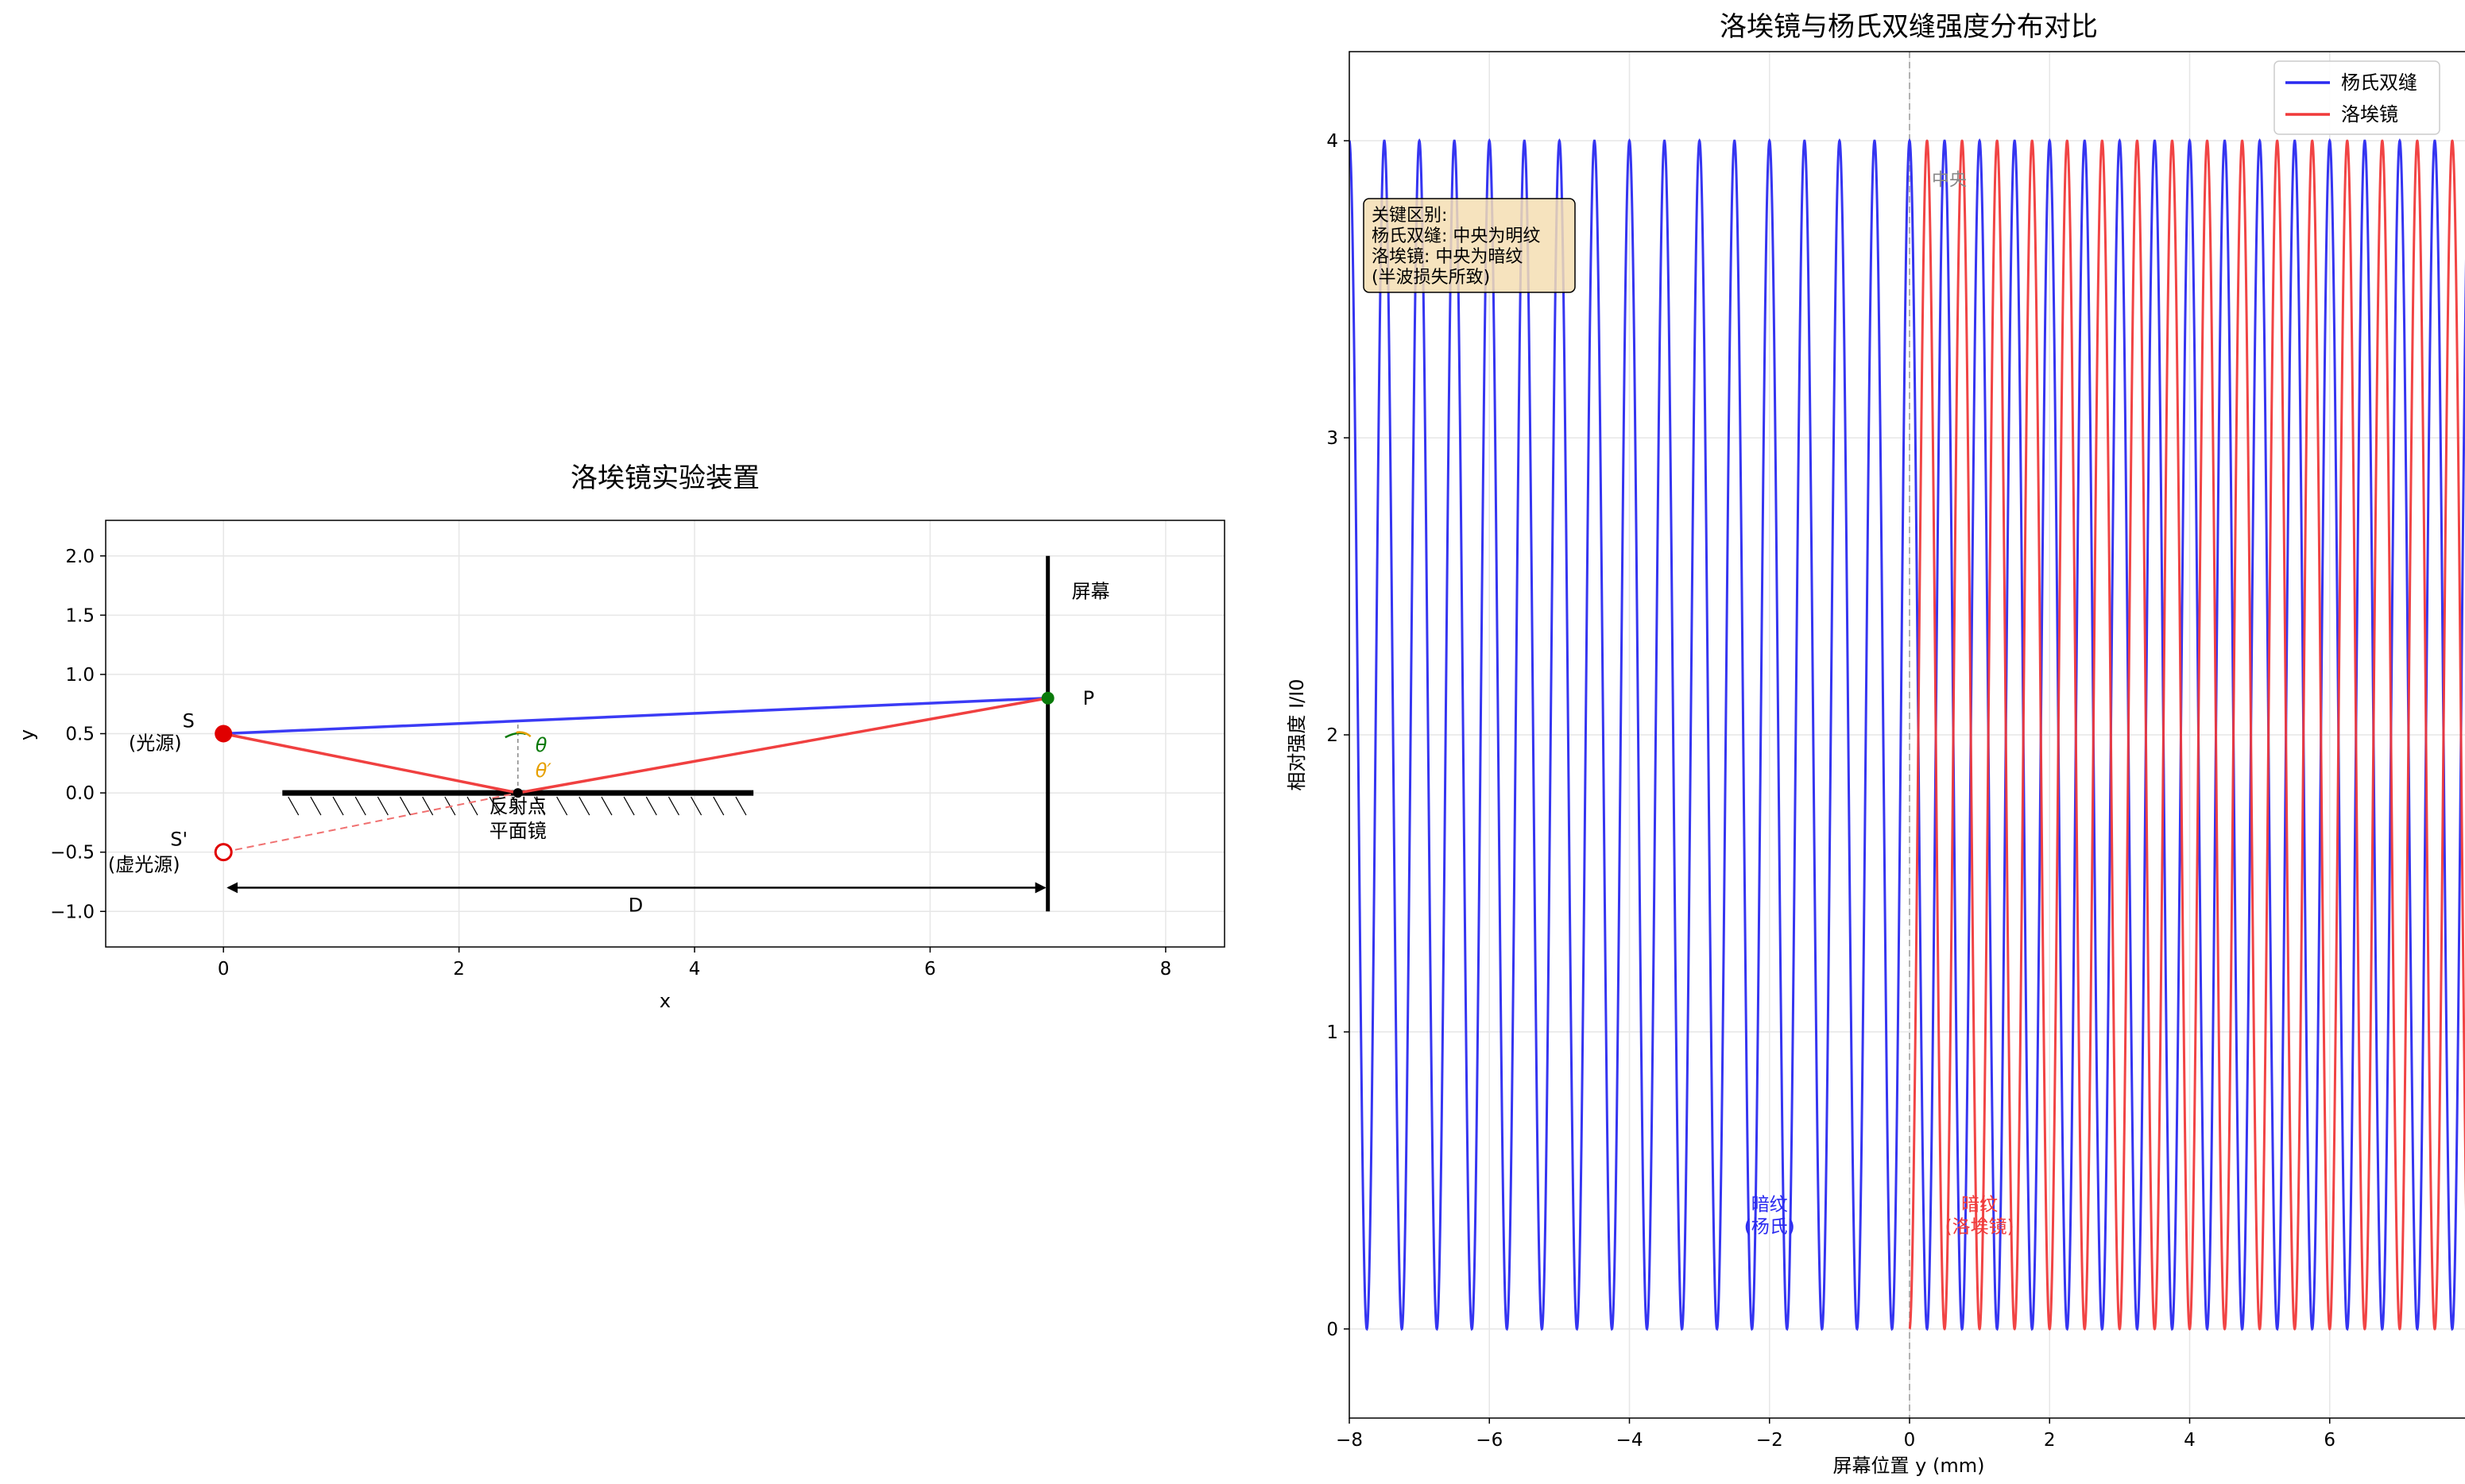  Describe the element at coordinates (636, 905) in the screenshot. I see `distance-label: D` at that location.